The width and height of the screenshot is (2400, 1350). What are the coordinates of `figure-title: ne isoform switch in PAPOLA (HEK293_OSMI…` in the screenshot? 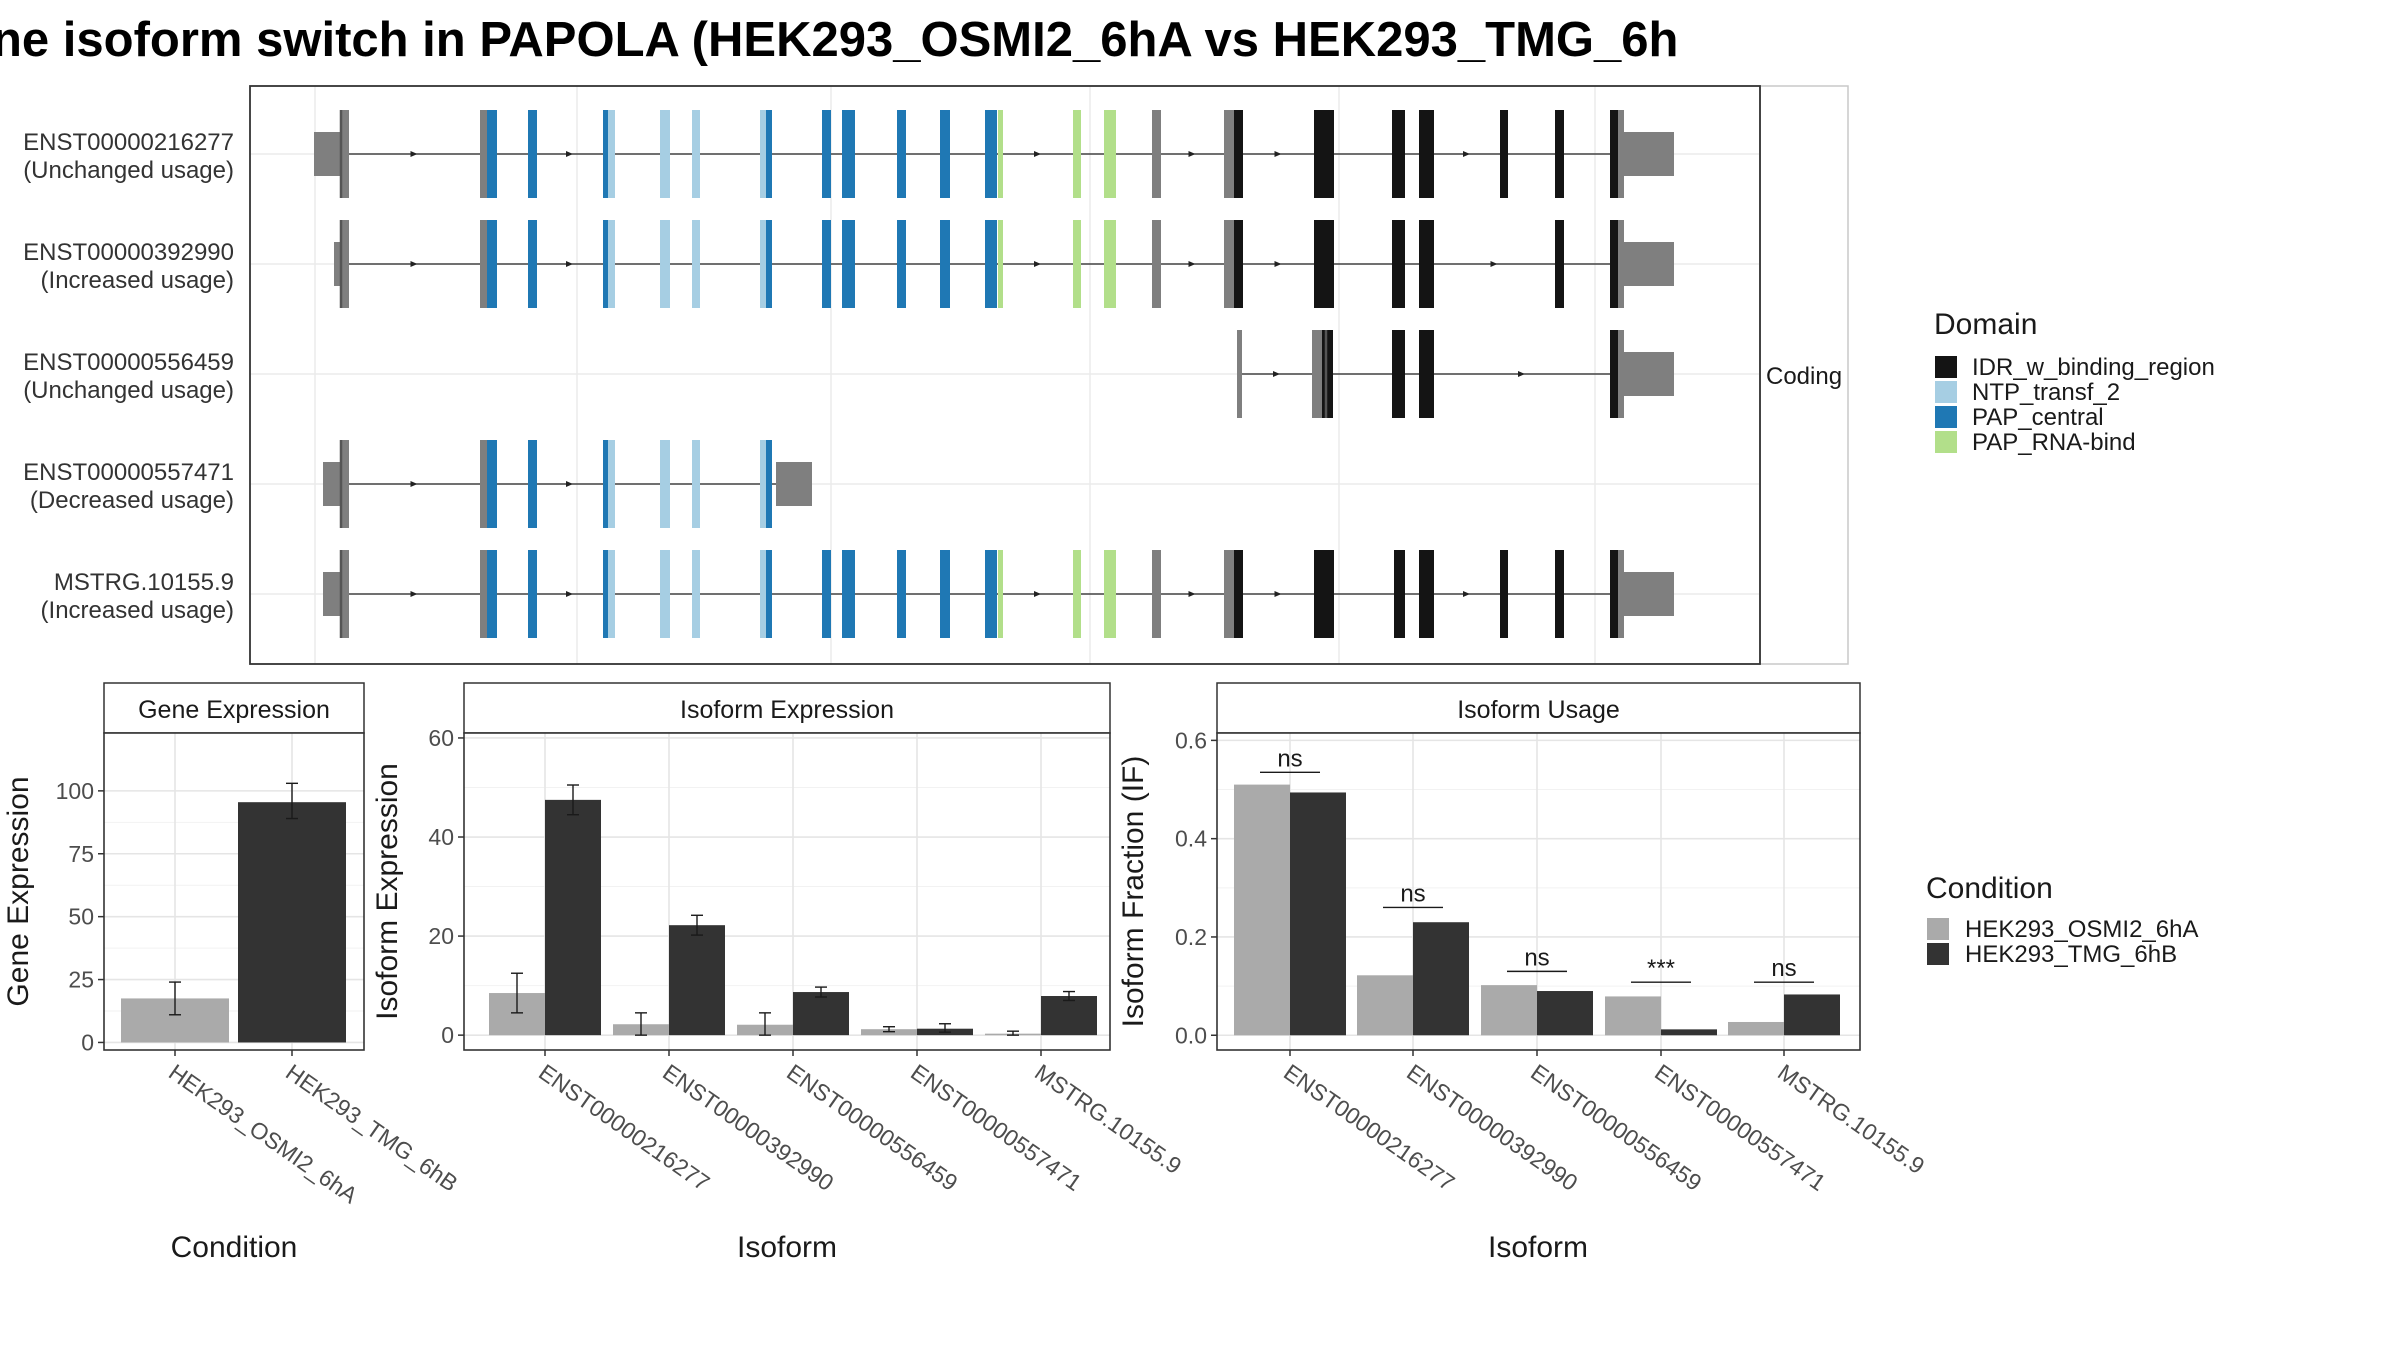 It's located at (839, 40).